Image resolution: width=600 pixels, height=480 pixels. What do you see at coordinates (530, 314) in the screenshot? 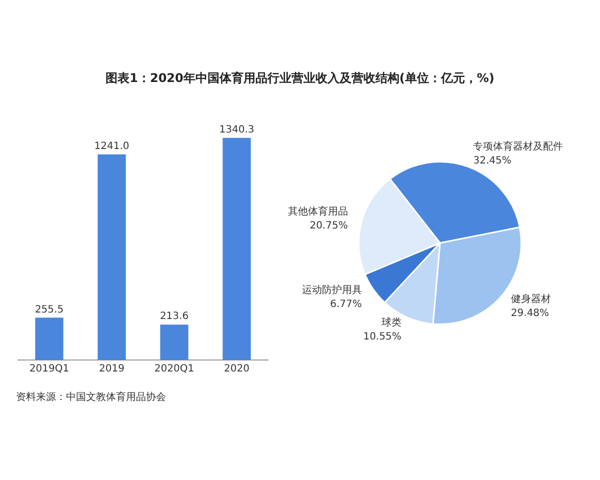
I see `data-label: 29.48%` at bounding box center [530, 314].